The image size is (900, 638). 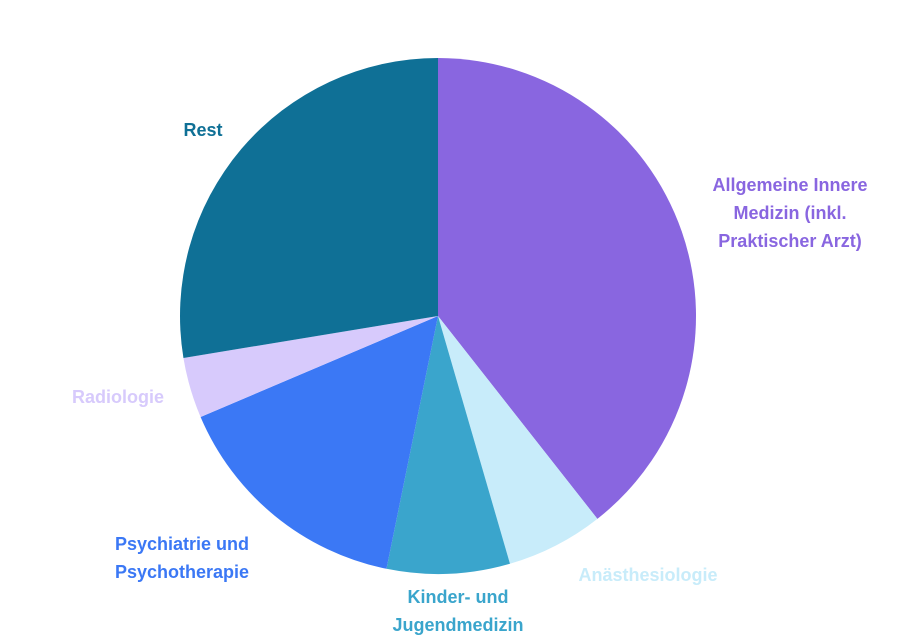 I want to click on slice-label: Kinder- und Jugendmedizin, so click(x=458, y=611).